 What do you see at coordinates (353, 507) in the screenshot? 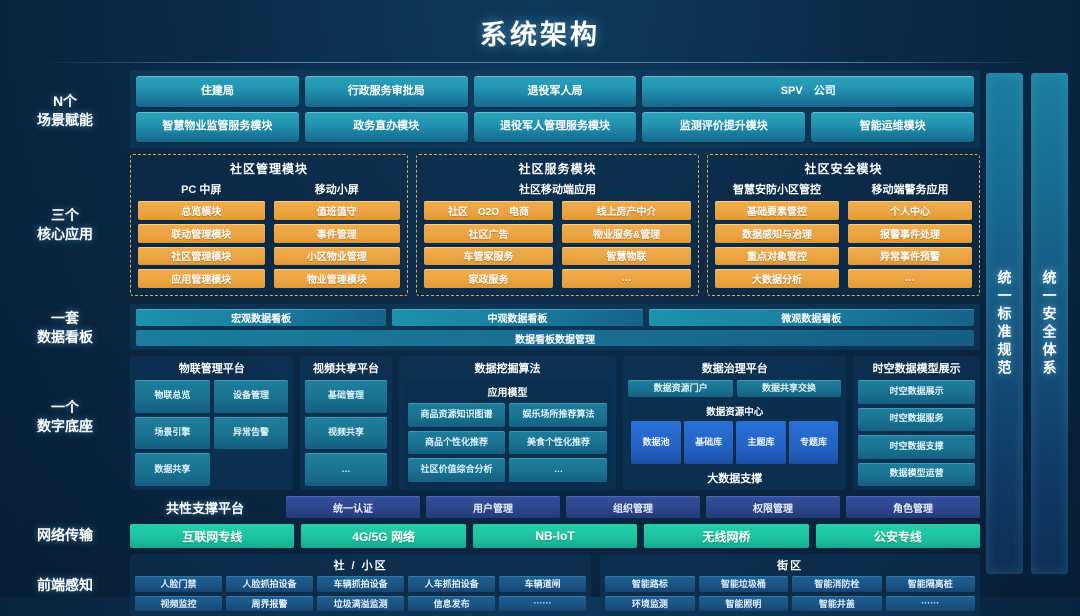
I see `common-platform-item: 统一认证` at bounding box center [353, 507].